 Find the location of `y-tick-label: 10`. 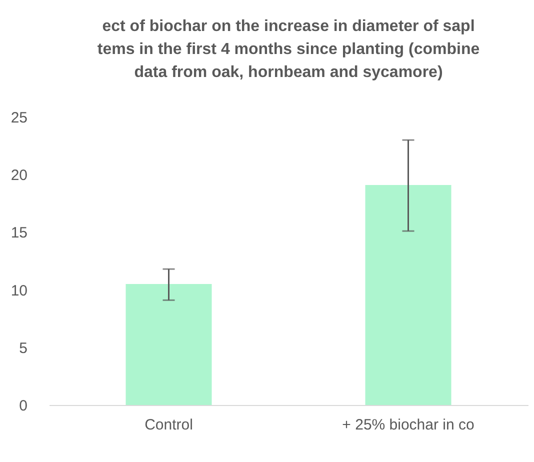

y-tick-label: 10 is located at coordinates (19, 291).